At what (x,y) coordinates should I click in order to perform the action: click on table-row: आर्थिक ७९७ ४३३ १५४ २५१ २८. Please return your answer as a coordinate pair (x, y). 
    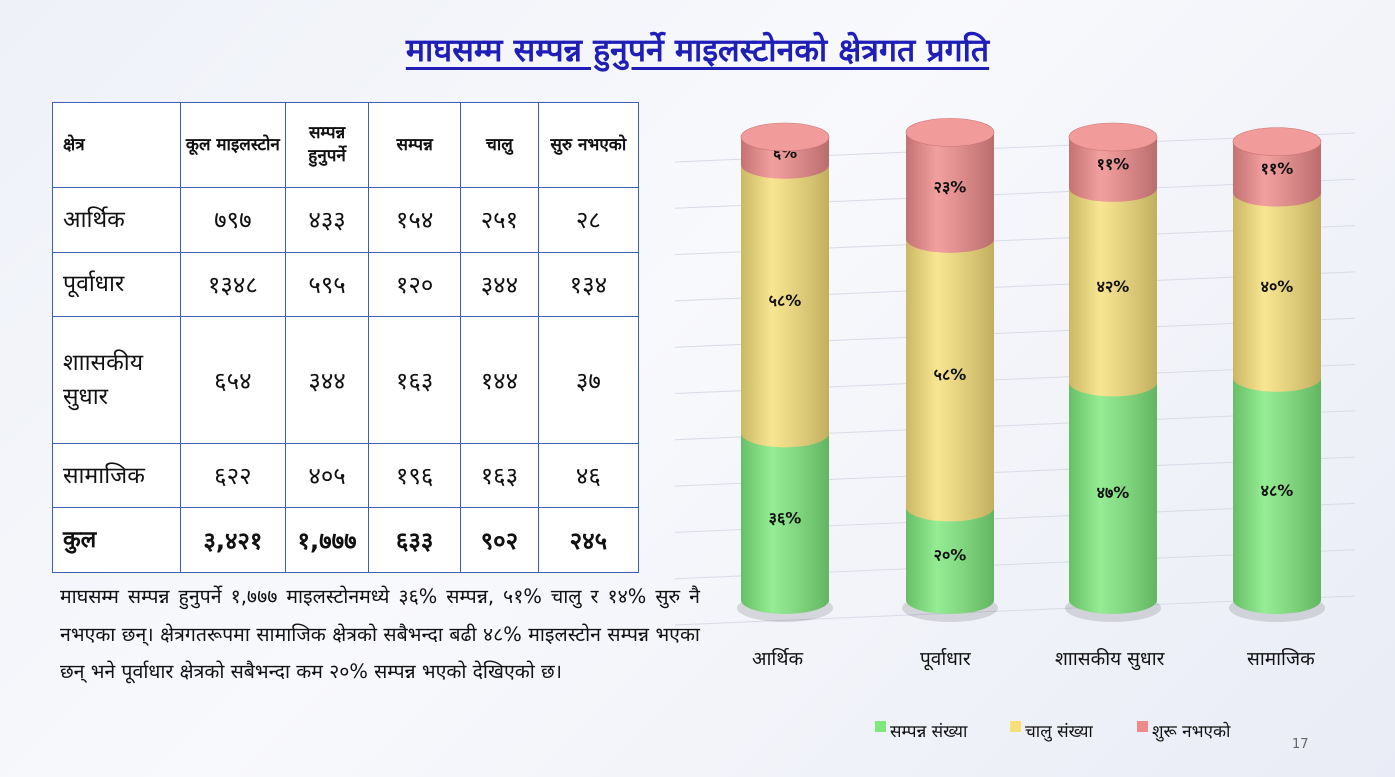
    Looking at the image, I should click on (346, 220).